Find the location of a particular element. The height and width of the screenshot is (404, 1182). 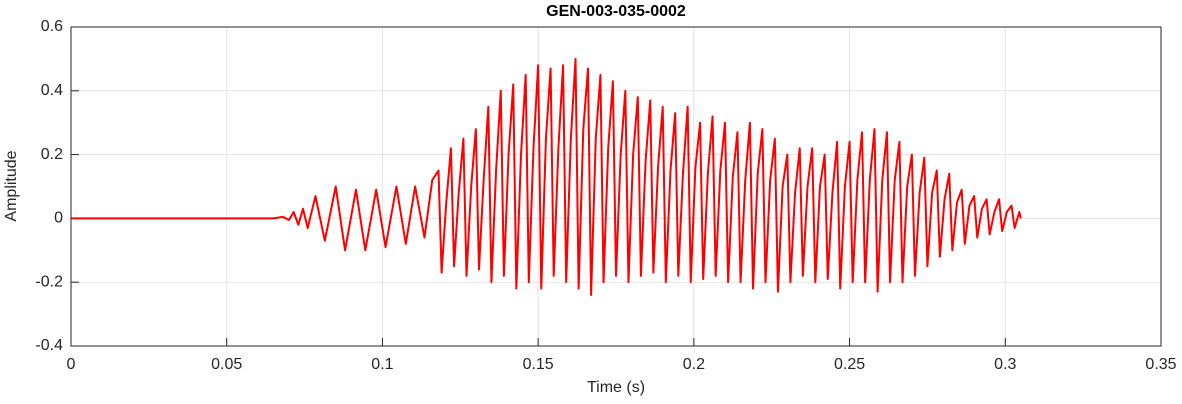

x-axis-label: Time (s) is located at coordinates (616, 387).